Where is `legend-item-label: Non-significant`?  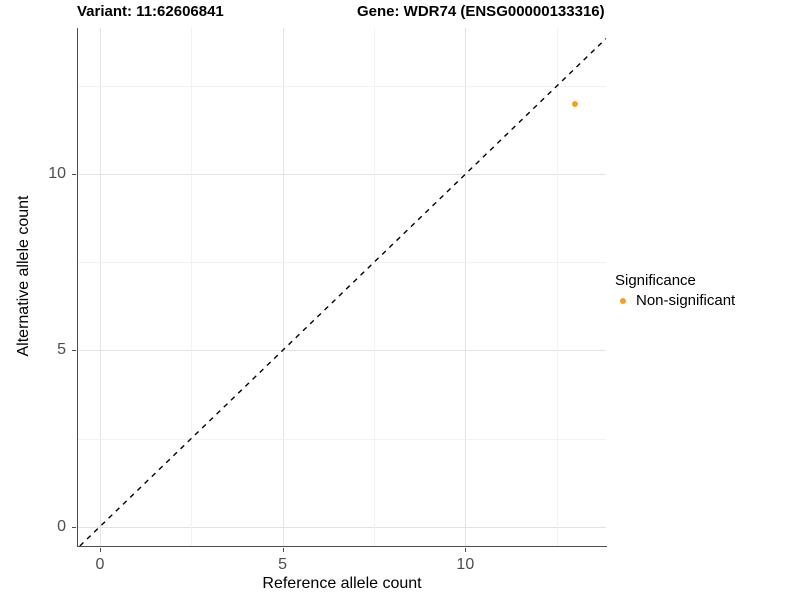 legend-item-label: Non-significant is located at coordinates (686, 300).